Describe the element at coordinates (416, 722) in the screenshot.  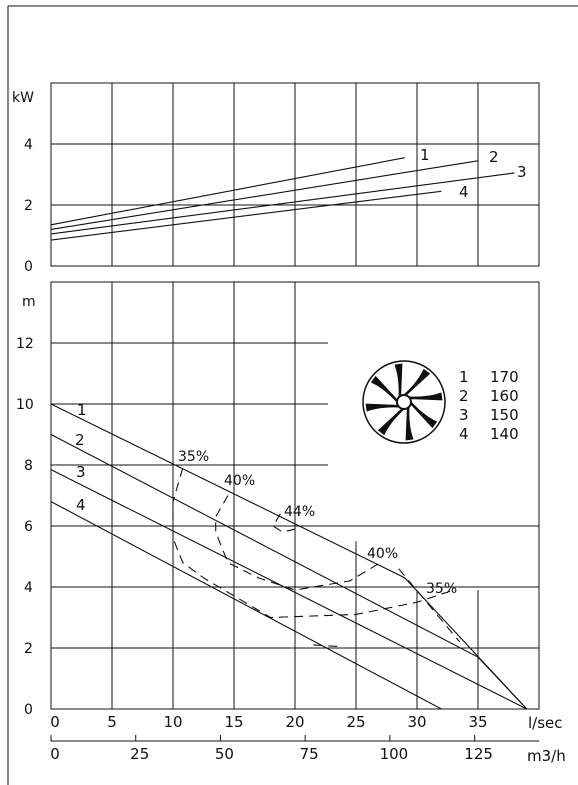
I see `flow-ls-tick-label: 30` at that location.